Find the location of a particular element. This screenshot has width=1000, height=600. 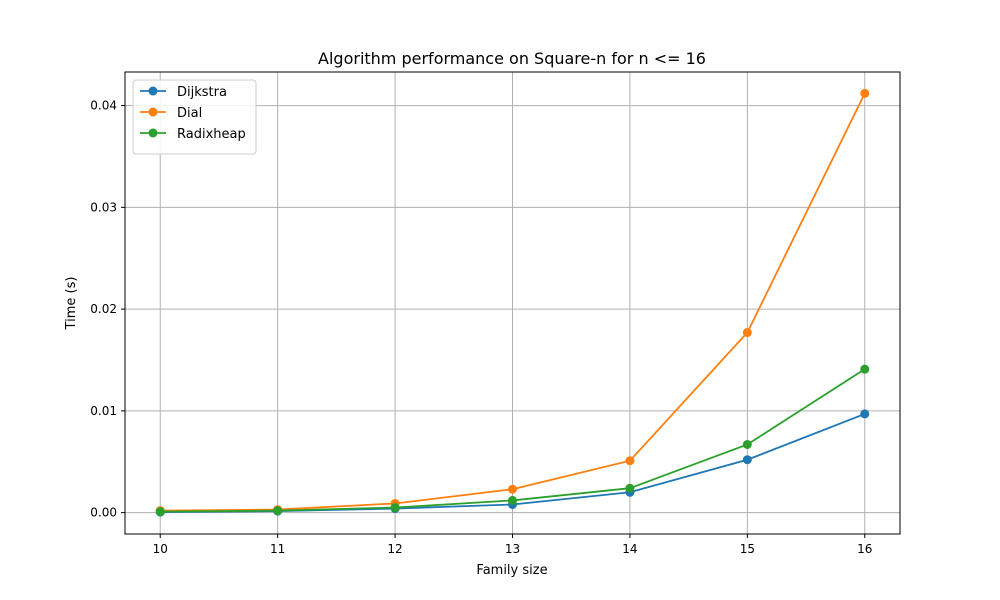

legend-marker-dial is located at coordinates (153, 112).